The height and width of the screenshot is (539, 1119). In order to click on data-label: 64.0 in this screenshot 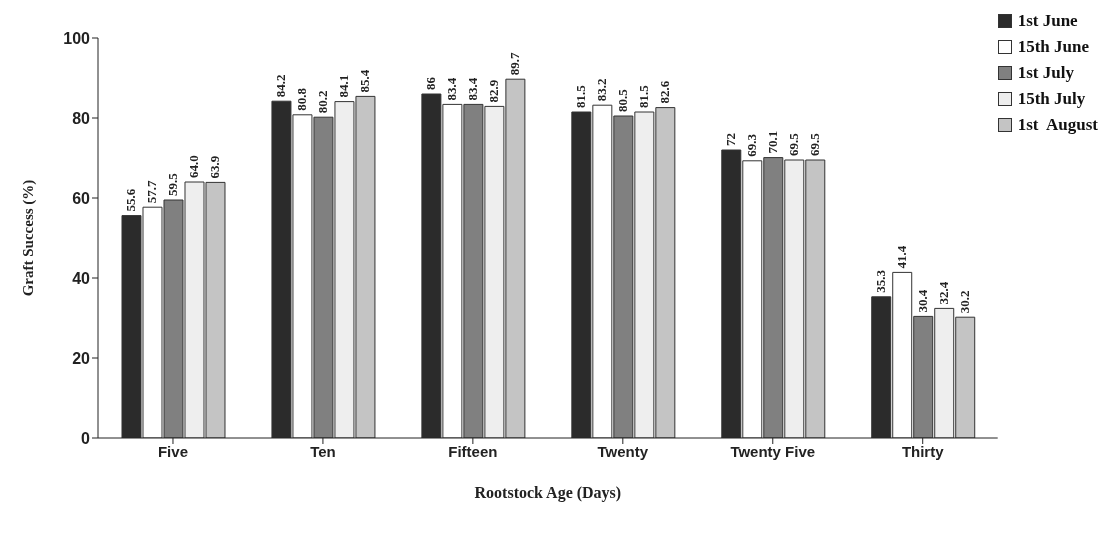, I will do `click(194, 166)`.